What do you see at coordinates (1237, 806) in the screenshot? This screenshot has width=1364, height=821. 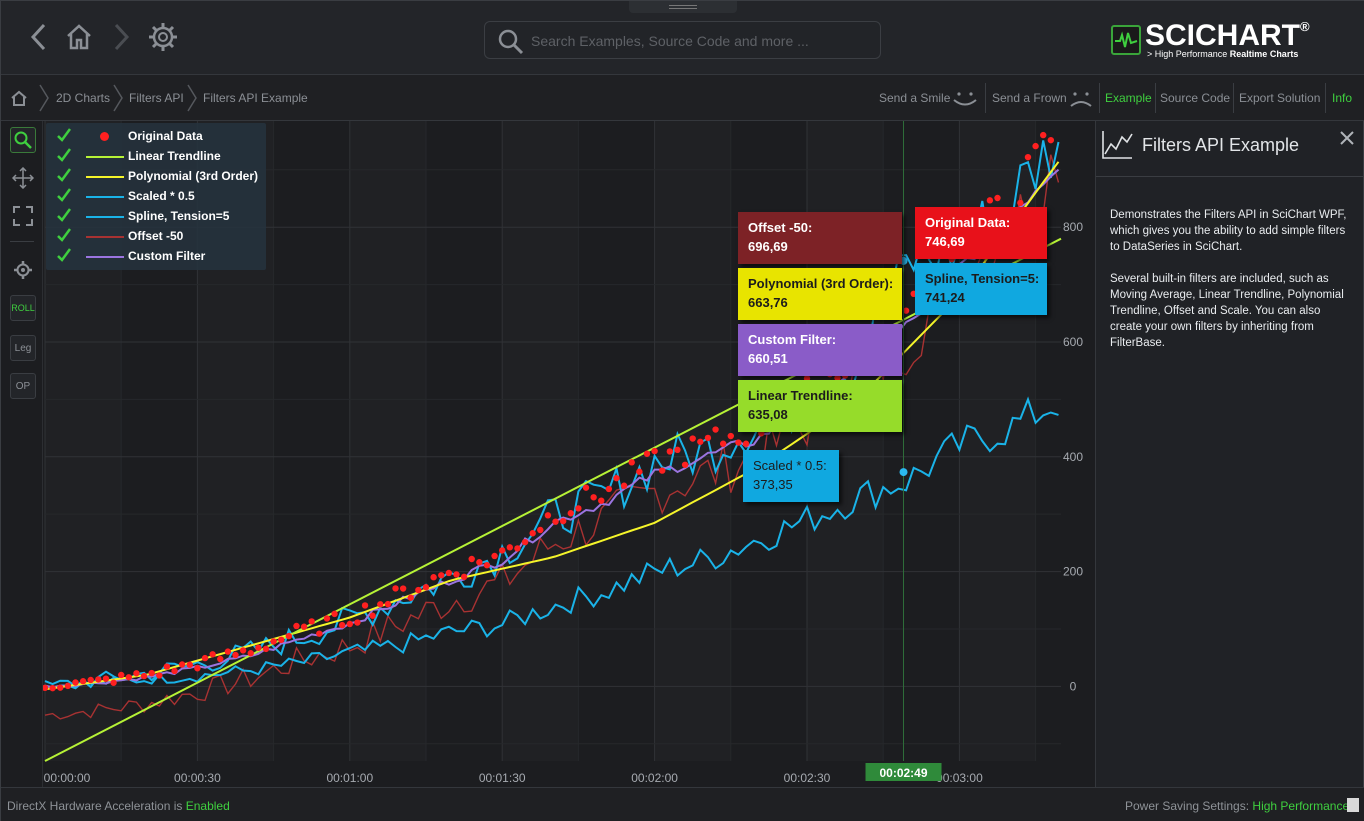 I see `power-saving-status: Power Saving Settings: High Performance` at bounding box center [1237, 806].